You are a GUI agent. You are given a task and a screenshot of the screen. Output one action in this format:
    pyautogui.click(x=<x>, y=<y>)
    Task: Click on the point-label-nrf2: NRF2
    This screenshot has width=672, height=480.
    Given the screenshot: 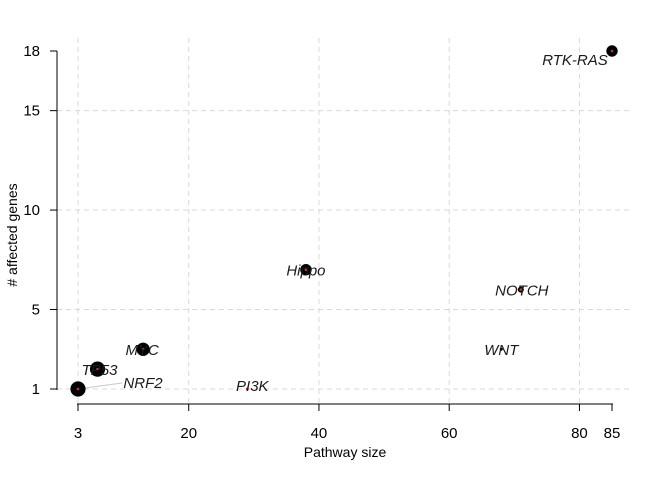 What is the action you would take?
    pyautogui.click(x=143, y=383)
    